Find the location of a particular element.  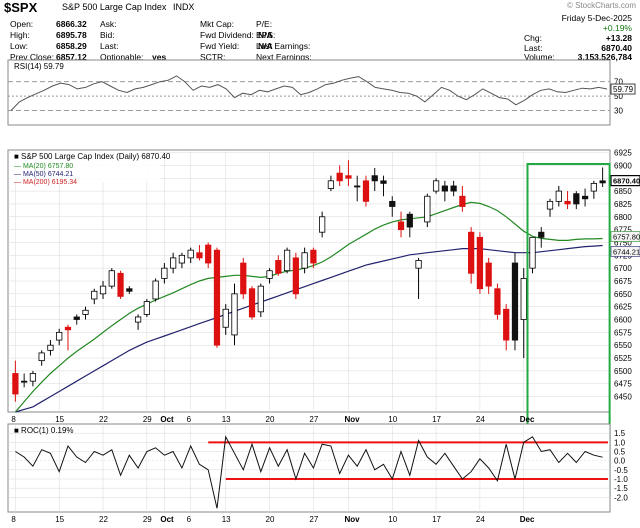

roc-x-tick-label: 17 is located at coordinates (436, 519).